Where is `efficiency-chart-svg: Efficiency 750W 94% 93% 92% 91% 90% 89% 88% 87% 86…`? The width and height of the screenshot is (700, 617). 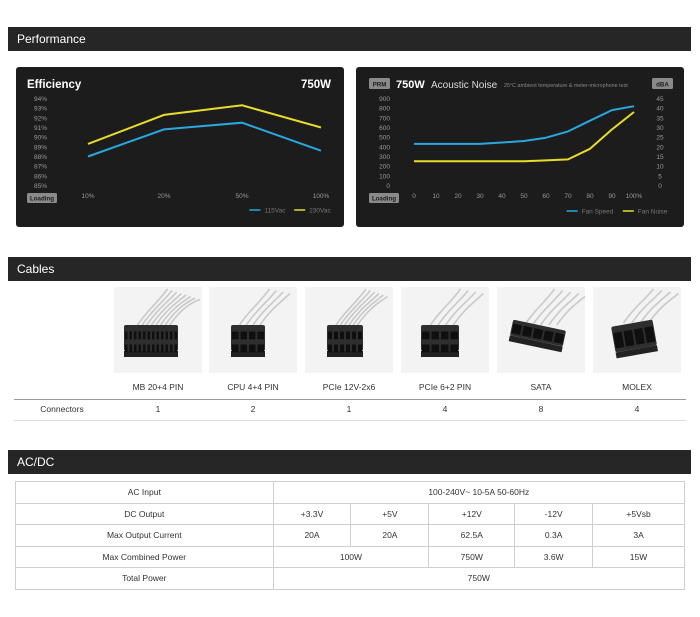
efficiency-chart-svg: Efficiency 750W 94% 93% 92% 91% 90% 89% 88% 87% 86… is located at coordinates (179, 147).